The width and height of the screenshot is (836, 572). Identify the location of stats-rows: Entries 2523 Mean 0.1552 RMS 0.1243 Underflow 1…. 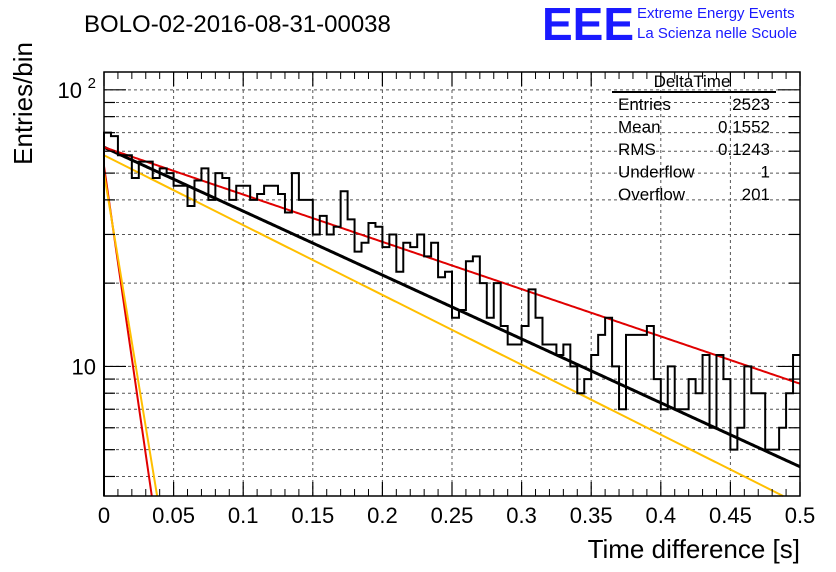
(694, 149).